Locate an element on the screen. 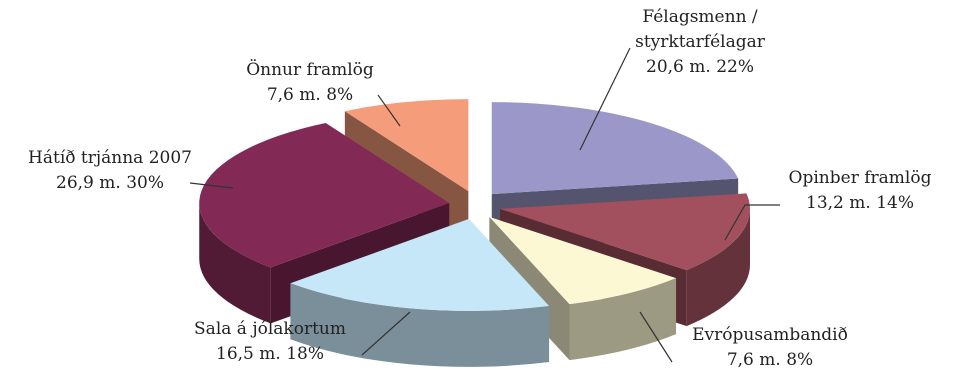 The height and width of the screenshot is (383, 957). slice-value-label: 16,5 m. 18% is located at coordinates (270, 354).